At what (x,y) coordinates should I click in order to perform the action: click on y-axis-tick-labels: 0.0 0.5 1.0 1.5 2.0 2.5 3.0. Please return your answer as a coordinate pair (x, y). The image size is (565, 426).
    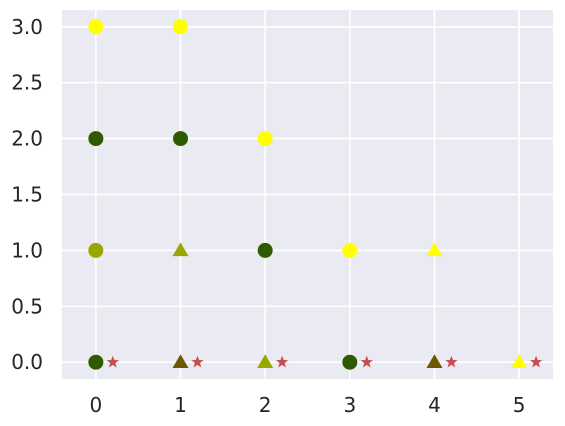
    Looking at the image, I should click on (27, 194).